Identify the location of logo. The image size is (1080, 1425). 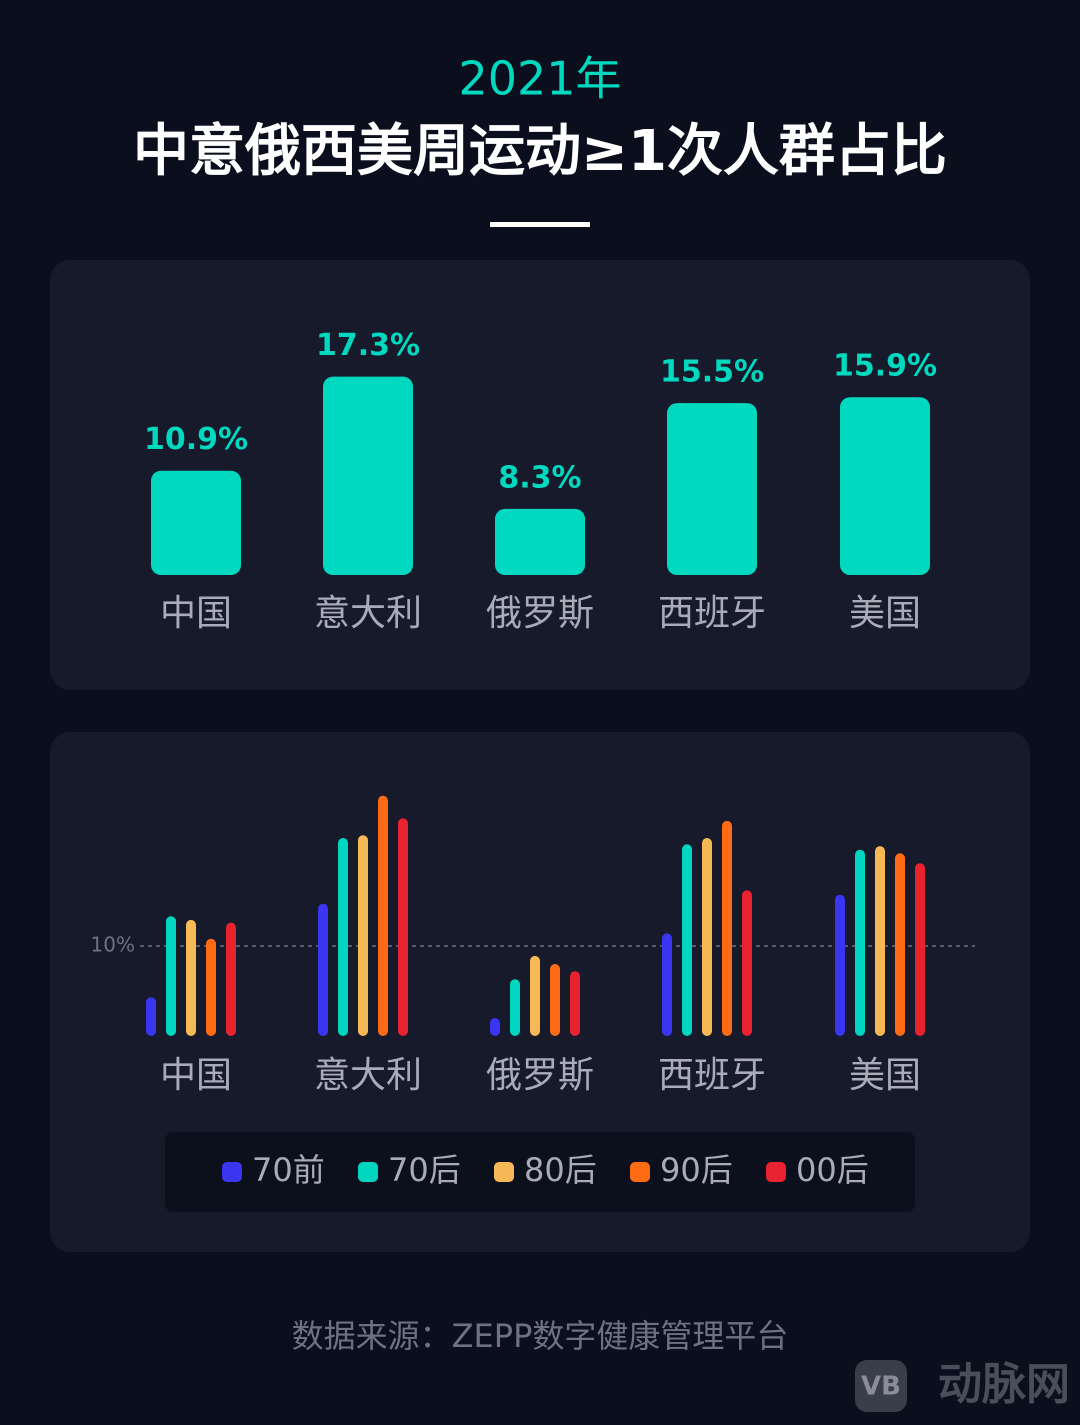
(881, 1386).